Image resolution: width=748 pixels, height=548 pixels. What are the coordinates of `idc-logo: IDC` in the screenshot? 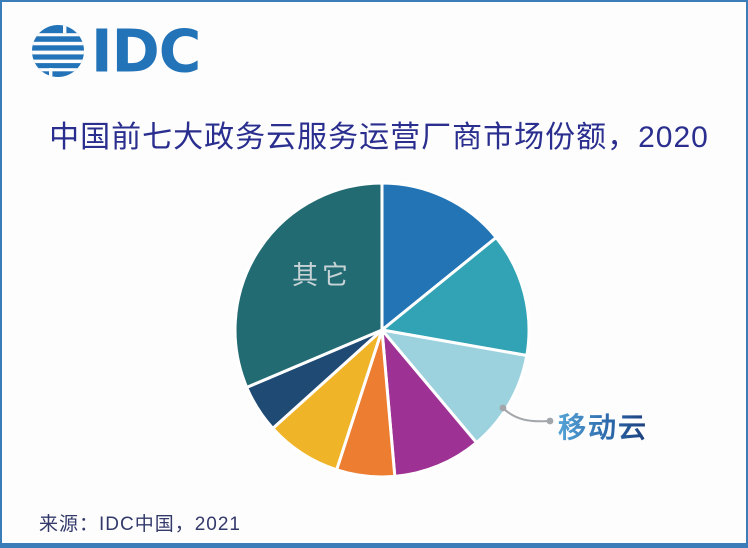 It's located at (116, 51).